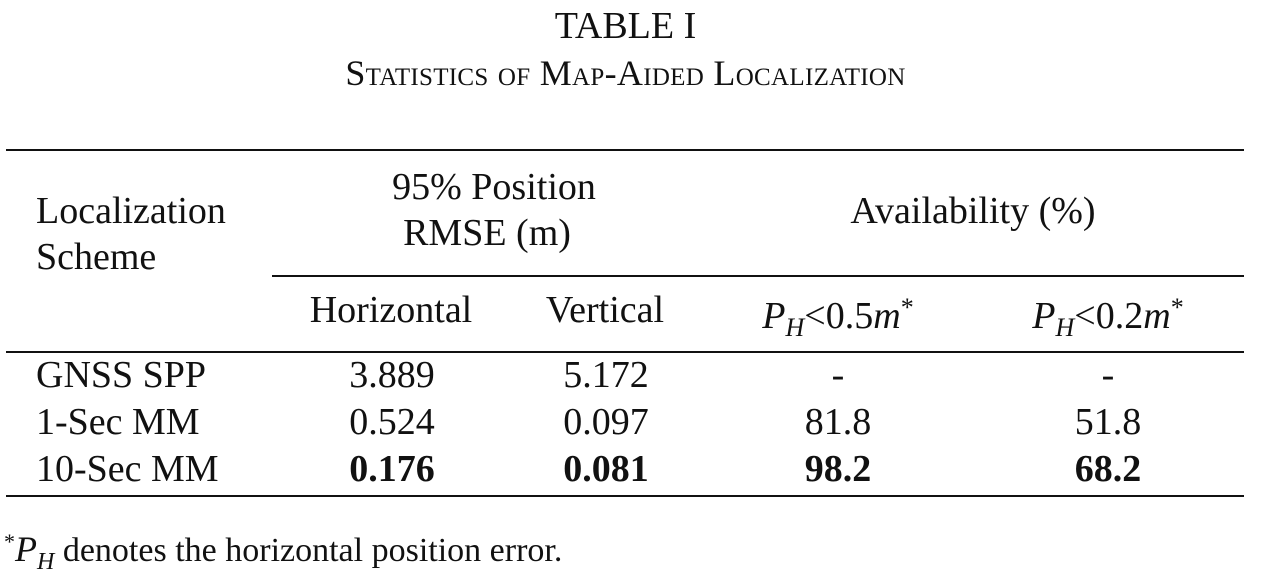 This screenshot has width=1271, height=584. What do you see at coordinates (392, 375) in the screenshot?
I see `row-horizontal: 3.889` at bounding box center [392, 375].